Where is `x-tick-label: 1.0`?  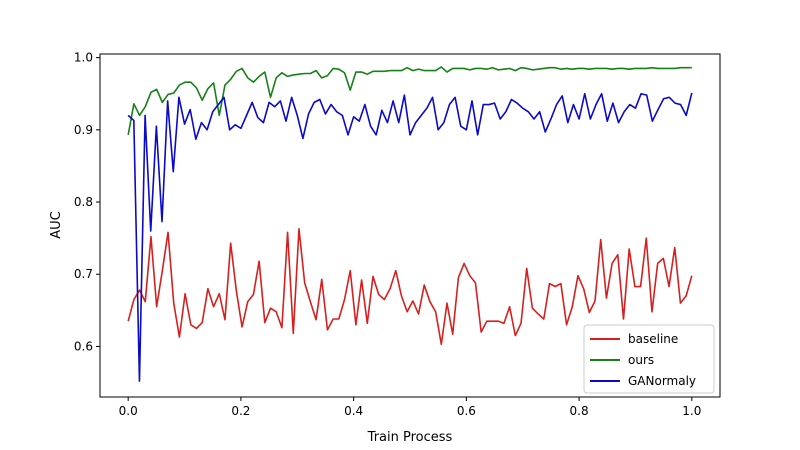
x-tick-label: 1.0 is located at coordinates (691, 411).